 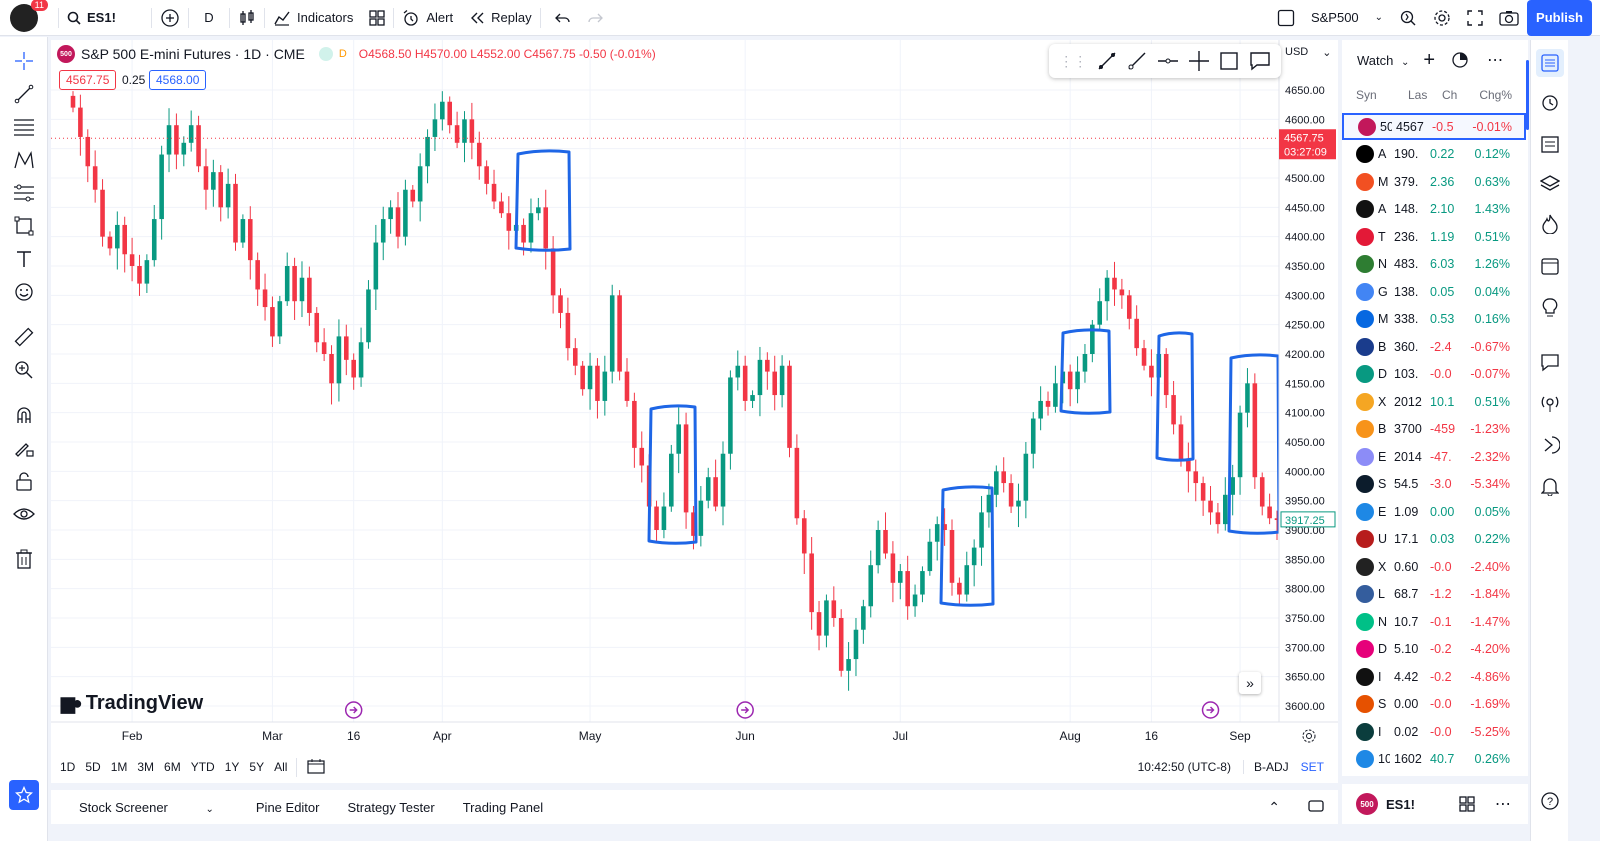 What do you see at coordinates (391, 807) in the screenshot?
I see `tab-strategy-tester: Strategy Tester` at bounding box center [391, 807].